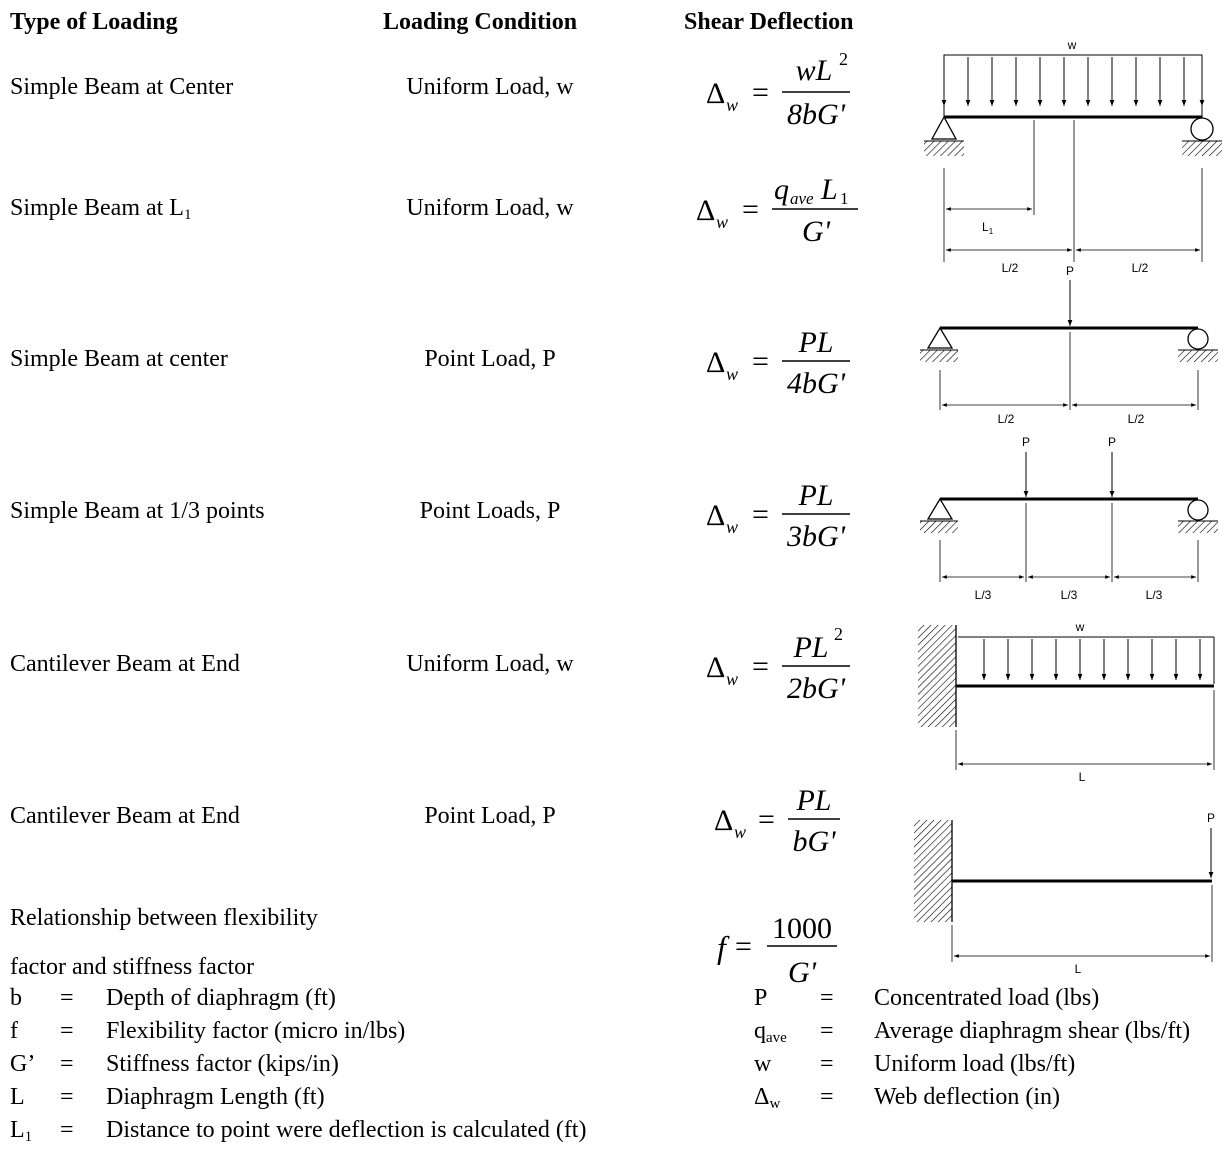  I want to click on formula-2-num-L-sub: 1, so click(844, 198).